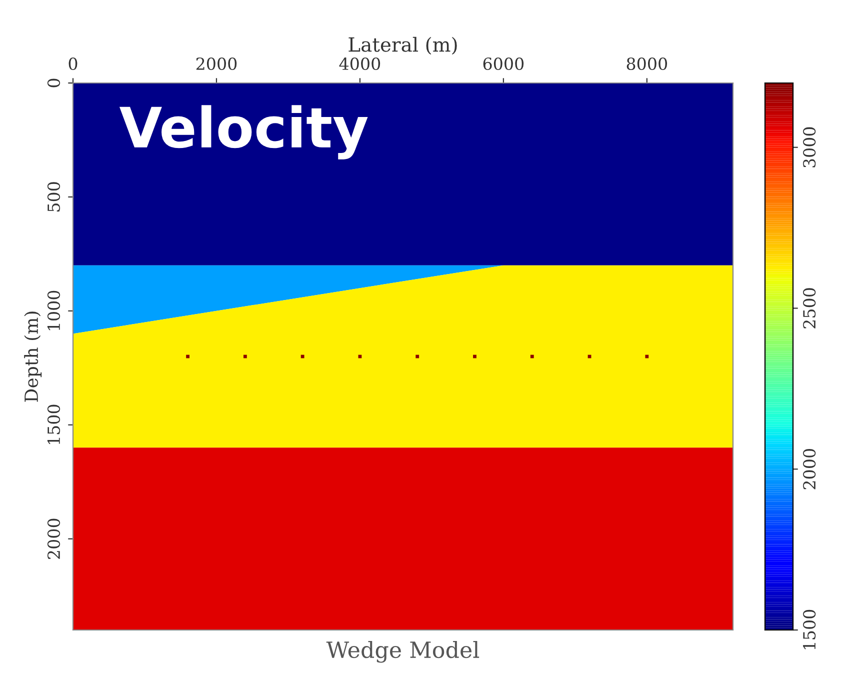 The width and height of the screenshot is (841, 677). Describe the element at coordinates (809, 147) in the screenshot. I see `color-bar-label: 3000` at that location.